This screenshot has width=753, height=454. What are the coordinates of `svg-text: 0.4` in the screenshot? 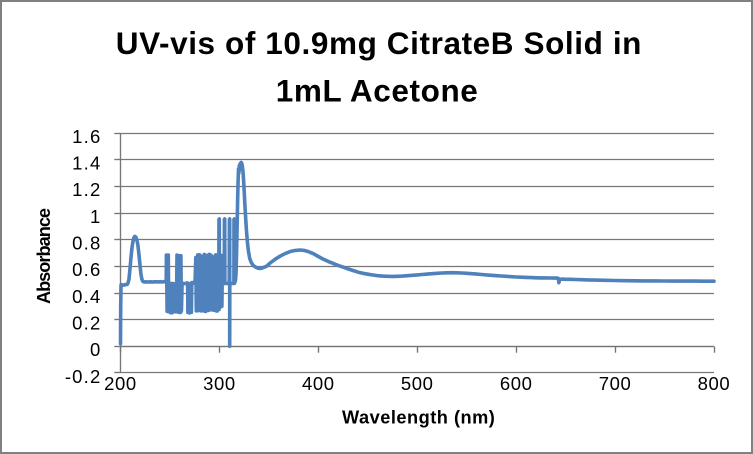 It's located at (86, 296).